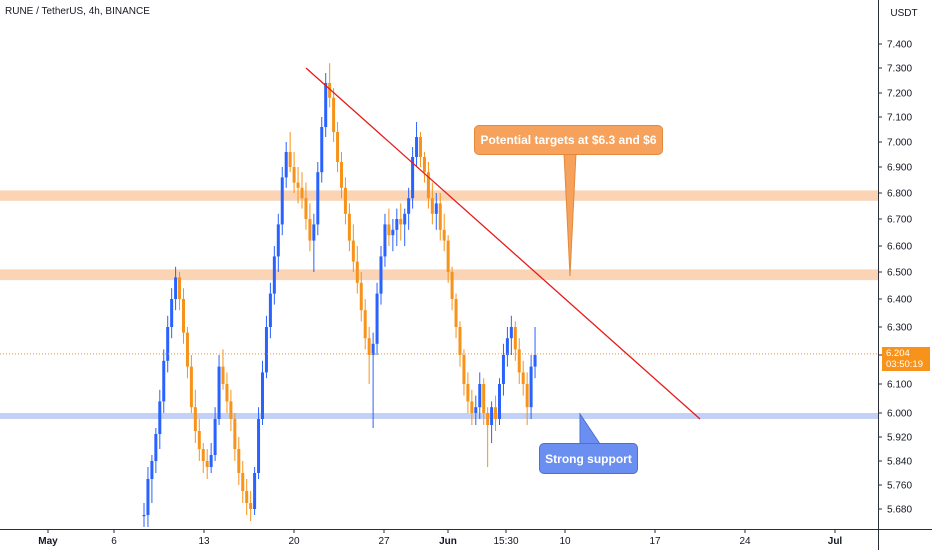 The height and width of the screenshot is (550, 932). Describe the element at coordinates (899, 300) in the screenshot. I see `y-tick-label: 6.400` at that location.